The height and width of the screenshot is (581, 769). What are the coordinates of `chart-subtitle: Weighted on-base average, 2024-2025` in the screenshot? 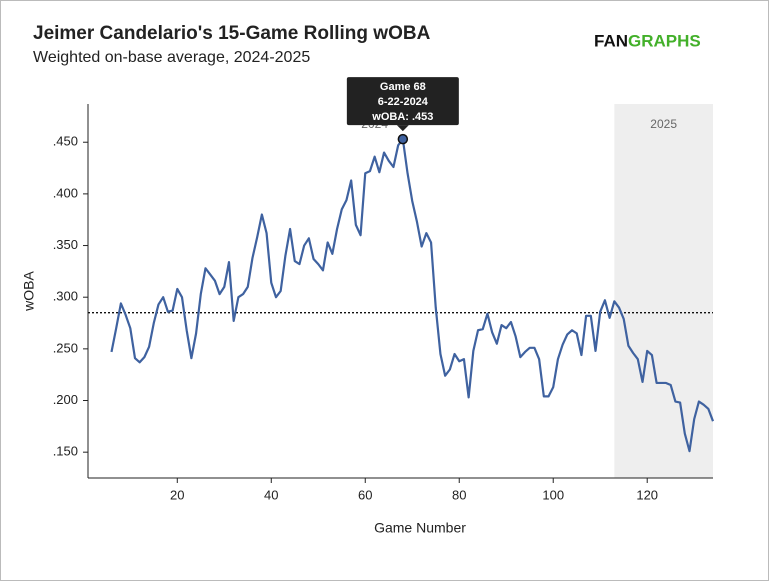 It's located at (171, 57).